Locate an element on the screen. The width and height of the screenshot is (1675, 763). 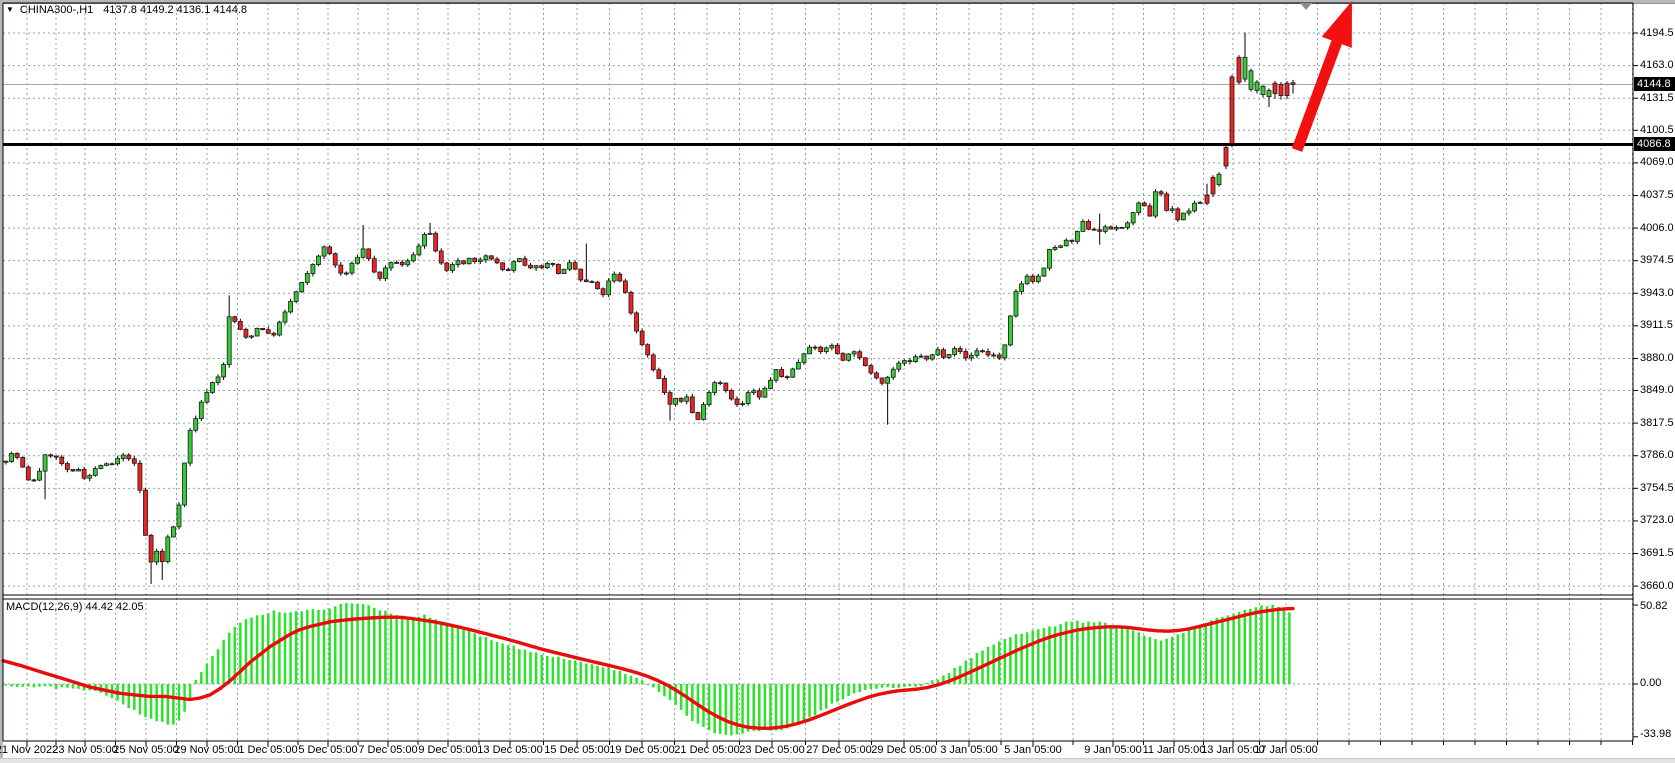
macd-indicator-label: MACD(12,26,9) 44.42 42.05 is located at coordinates (75, 607).